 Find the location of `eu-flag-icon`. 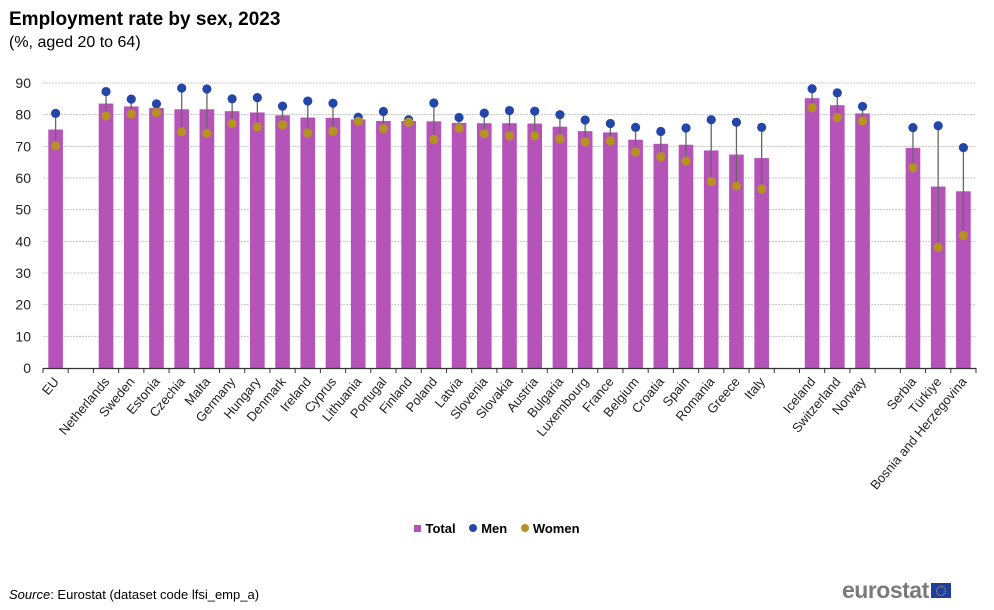

eu-flag-icon is located at coordinates (940, 590).